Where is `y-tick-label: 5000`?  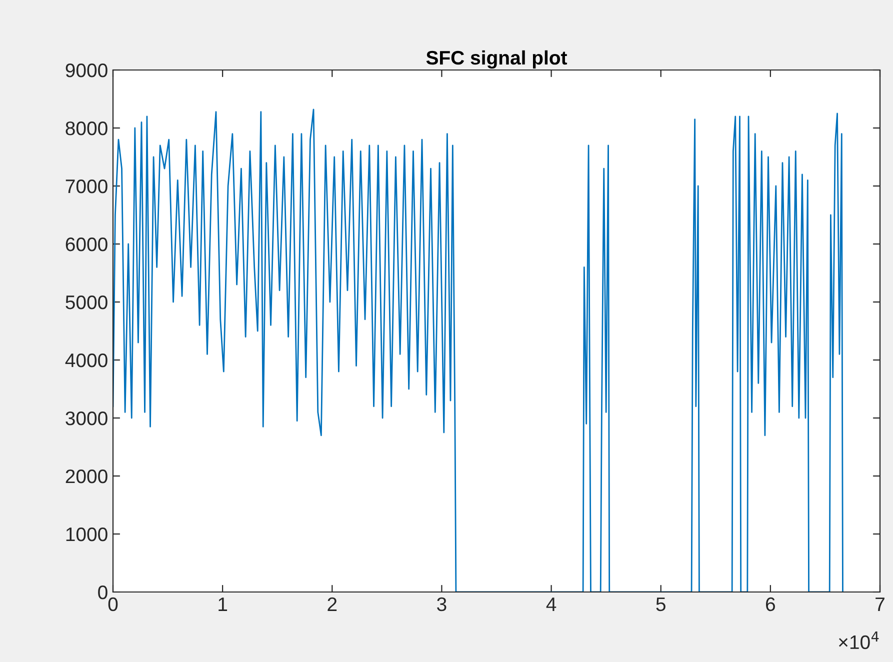 y-tick-label: 5000 is located at coordinates (87, 302).